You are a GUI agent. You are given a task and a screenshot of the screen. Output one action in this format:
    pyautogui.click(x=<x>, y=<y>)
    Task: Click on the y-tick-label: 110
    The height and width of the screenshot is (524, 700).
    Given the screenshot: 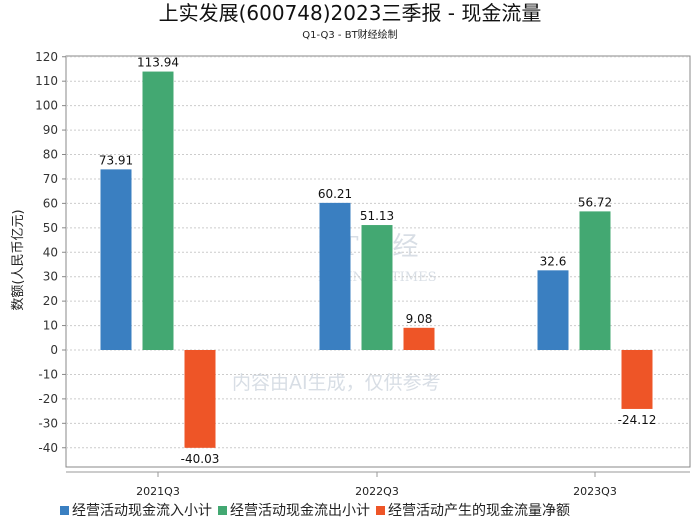 What is the action you would take?
    pyautogui.click(x=46, y=81)
    